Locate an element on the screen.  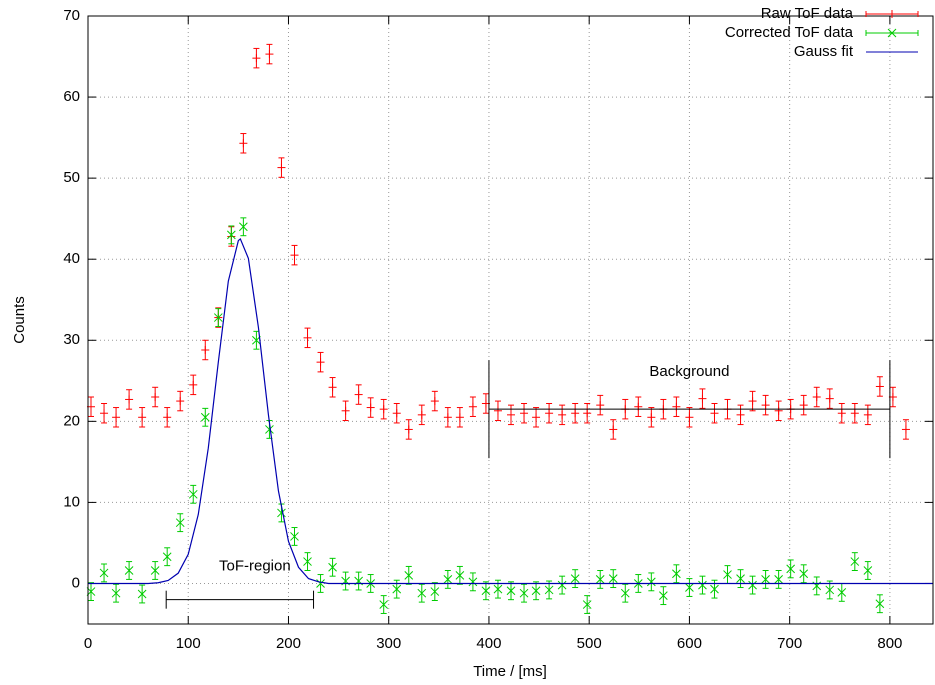
y-tick-label: 40 is located at coordinates (71, 258).